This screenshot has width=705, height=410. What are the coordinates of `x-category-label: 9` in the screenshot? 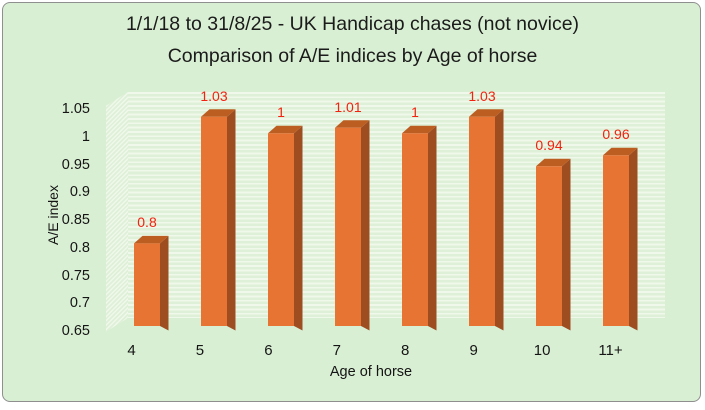 It's located at (473, 350).